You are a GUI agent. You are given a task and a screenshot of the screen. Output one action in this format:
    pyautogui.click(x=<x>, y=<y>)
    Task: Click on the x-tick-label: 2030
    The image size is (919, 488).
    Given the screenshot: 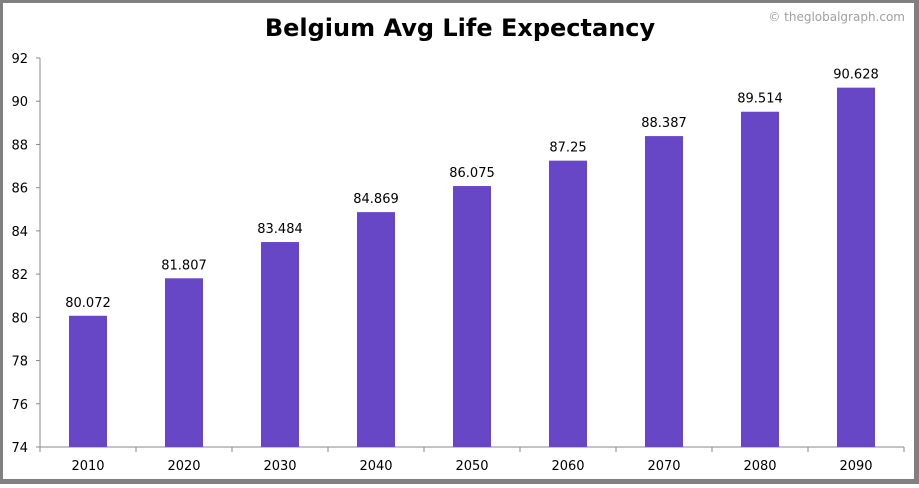 What is the action you would take?
    pyautogui.click(x=279, y=466)
    